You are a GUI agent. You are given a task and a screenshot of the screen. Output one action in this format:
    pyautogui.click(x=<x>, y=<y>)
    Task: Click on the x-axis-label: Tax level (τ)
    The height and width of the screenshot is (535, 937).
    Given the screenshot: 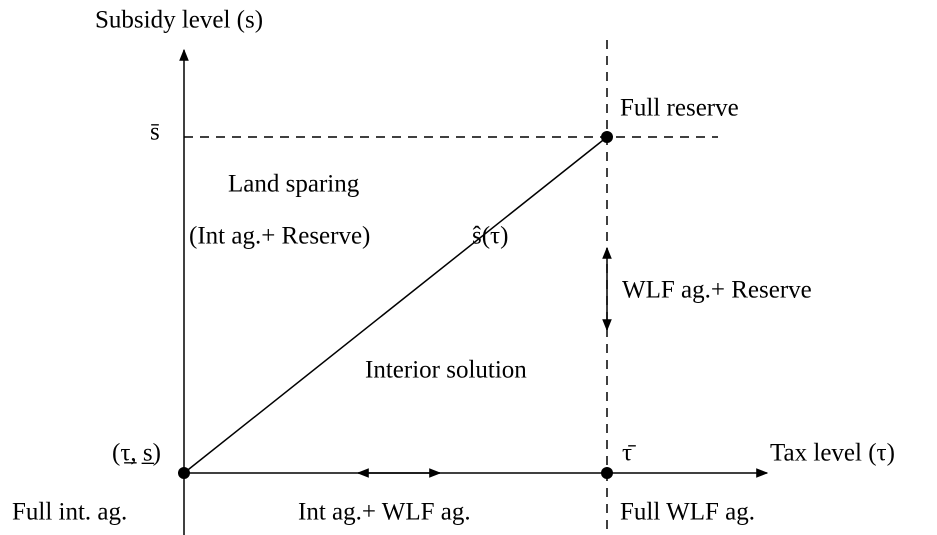 What is the action you would take?
    pyautogui.click(x=832, y=453)
    